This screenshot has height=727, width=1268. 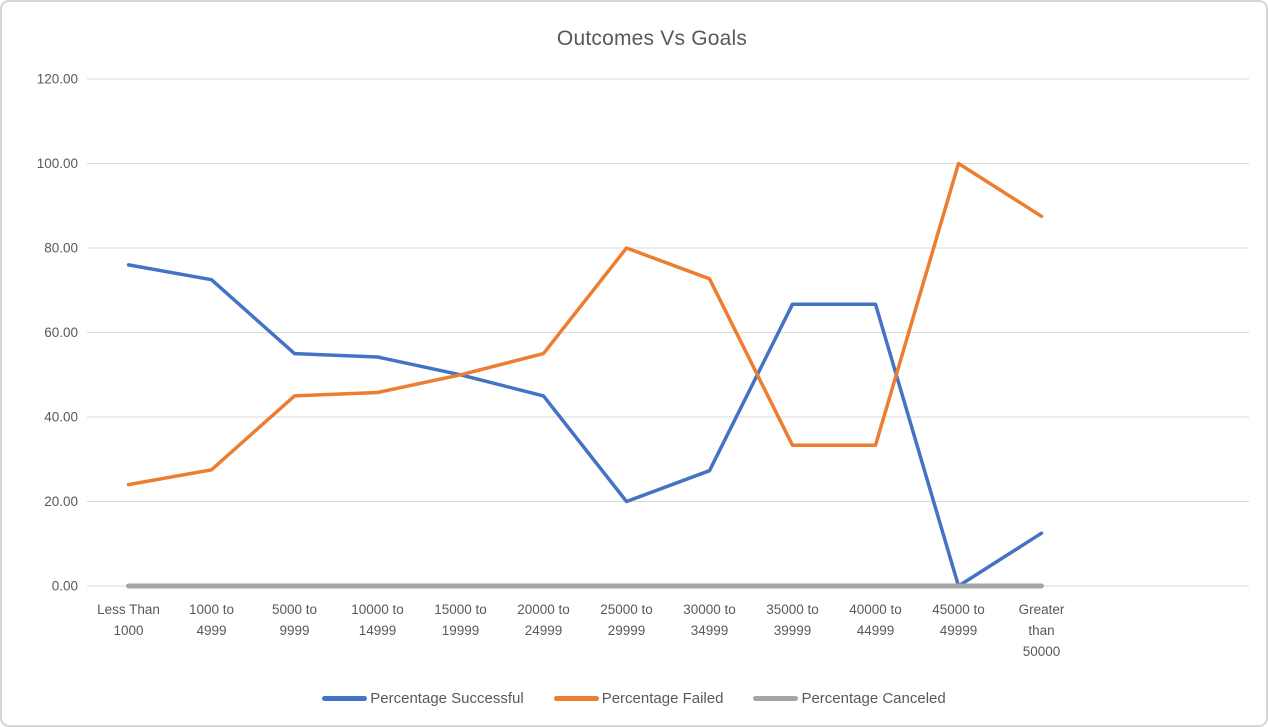 I want to click on x-axis-tick-label: 15000 to 19999, so click(x=460, y=620).